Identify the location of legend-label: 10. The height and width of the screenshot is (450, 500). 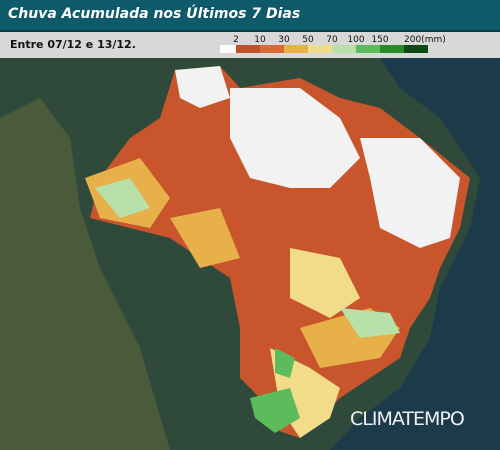
(260, 40).